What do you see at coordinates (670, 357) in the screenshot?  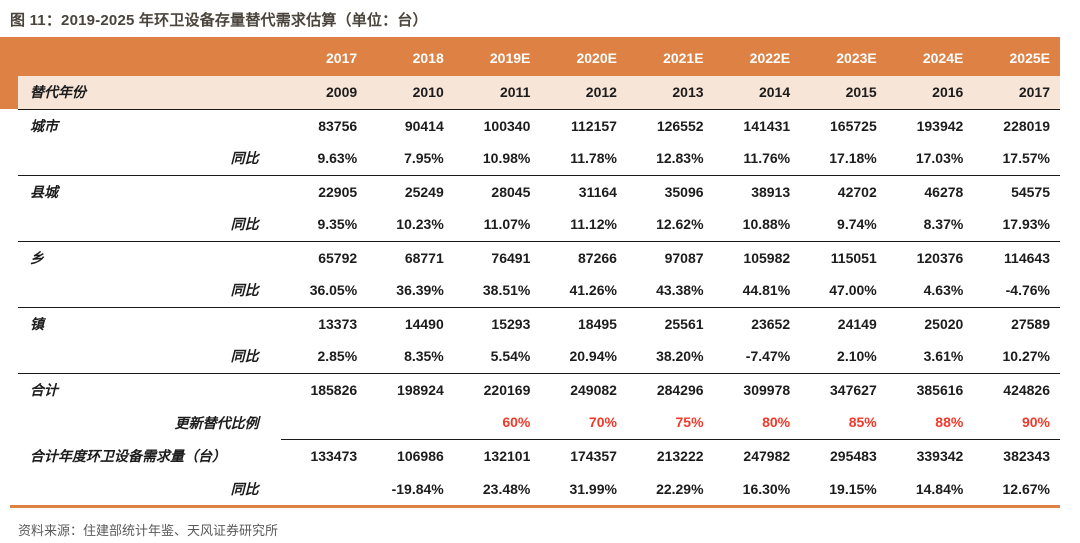 I see `table-cell: 38.20%` at bounding box center [670, 357].